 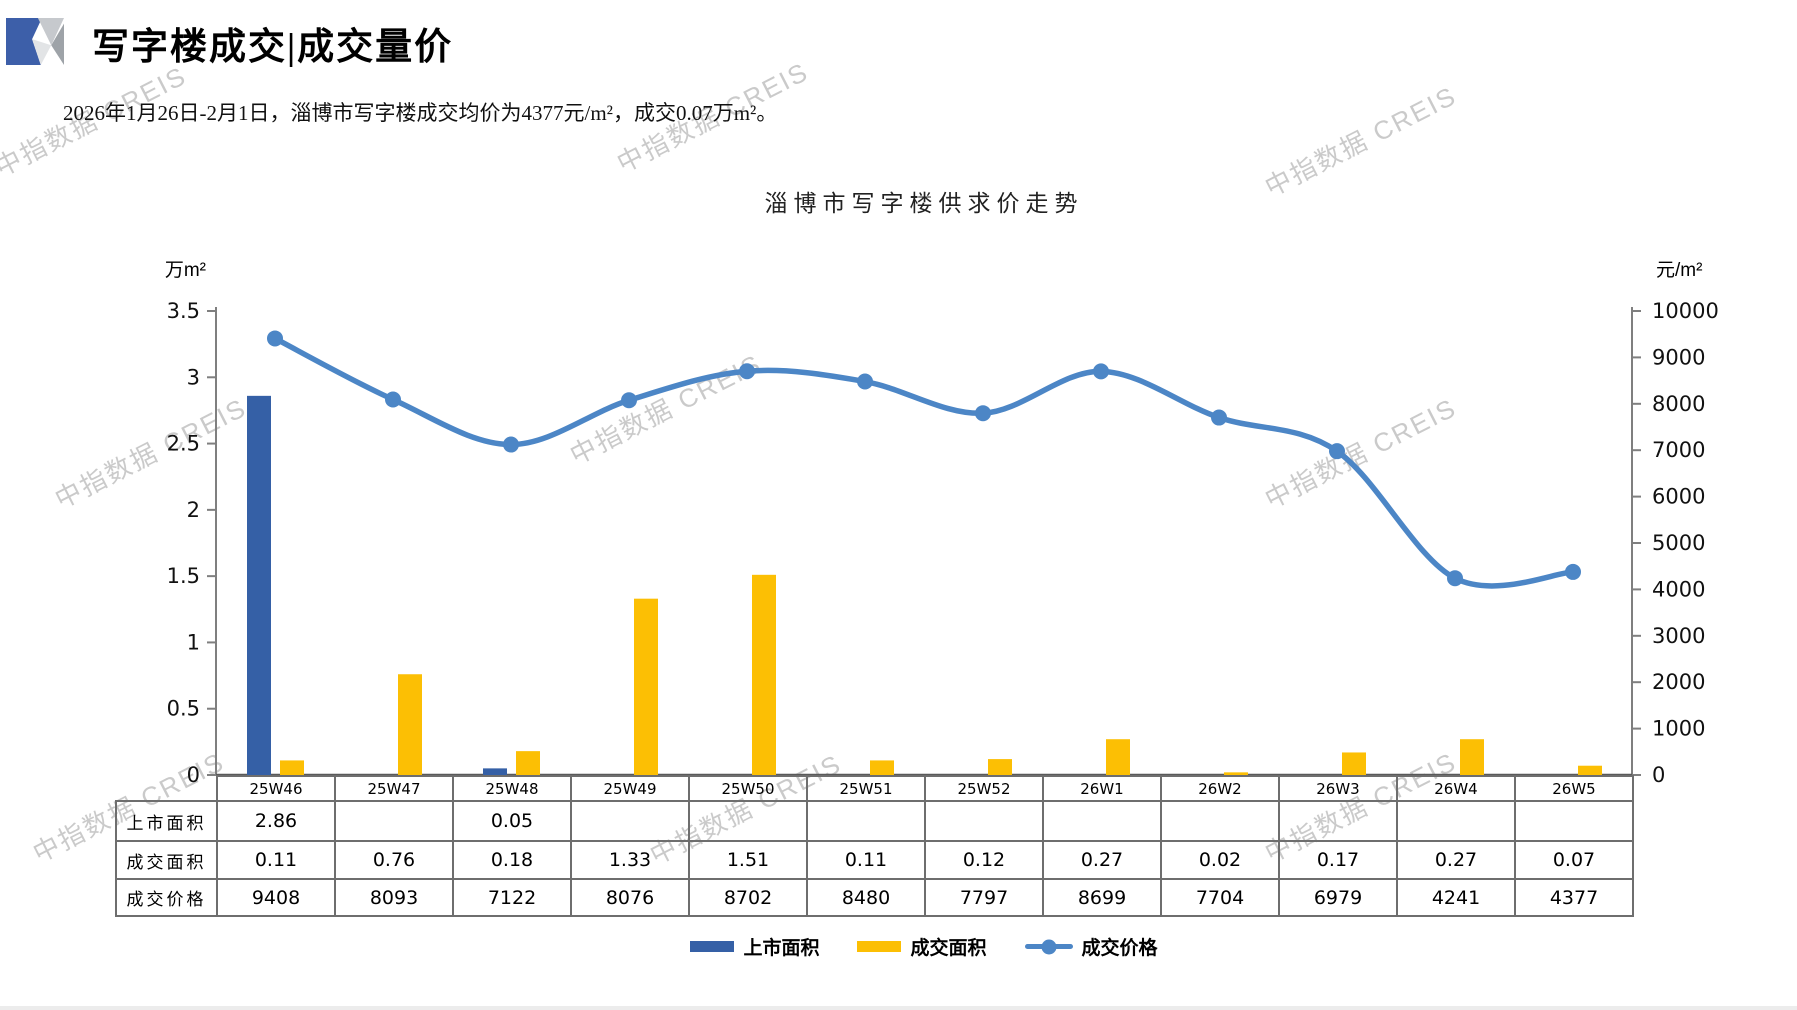 I want to click on data-point-25W51, so click(x=865, y=381).